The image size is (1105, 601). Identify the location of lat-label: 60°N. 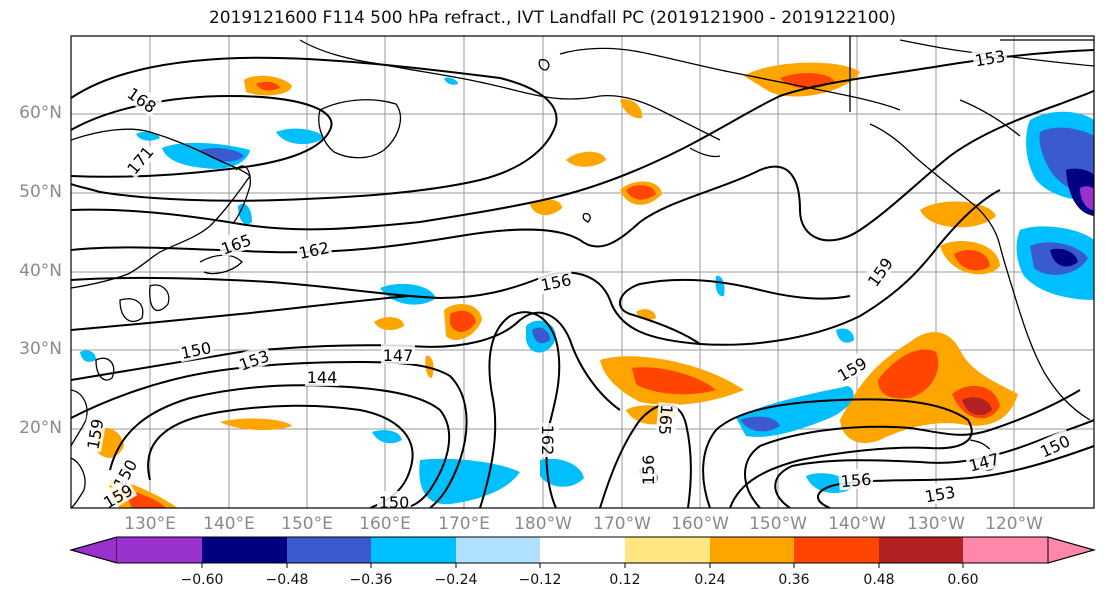
(40, 113).